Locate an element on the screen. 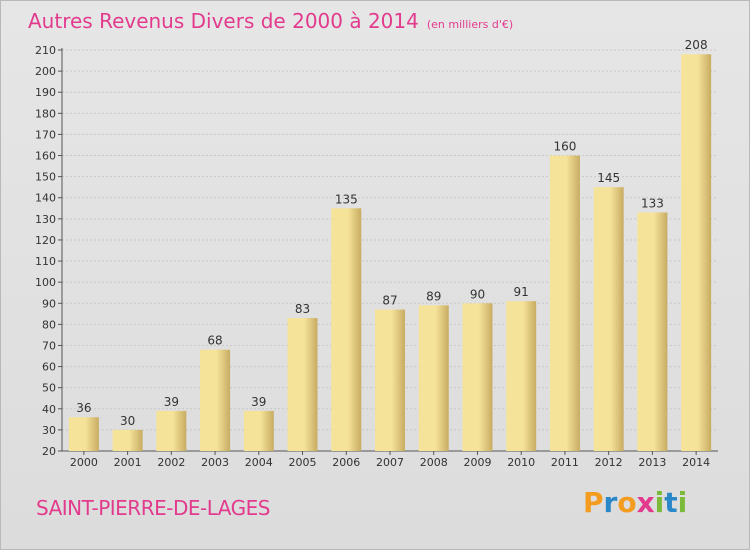 The width and height of the screenshot is (750, 550). y-tick-label: 130 is located at coordinates (45, 219).